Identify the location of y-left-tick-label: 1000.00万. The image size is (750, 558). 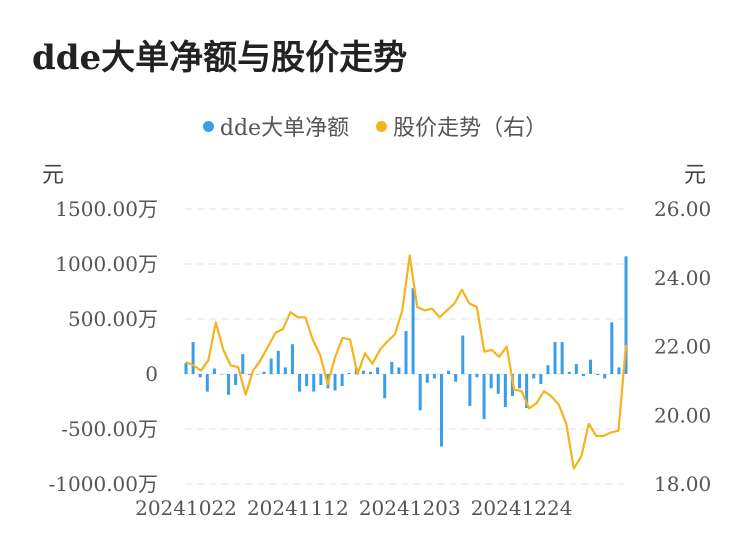
(106, 264).